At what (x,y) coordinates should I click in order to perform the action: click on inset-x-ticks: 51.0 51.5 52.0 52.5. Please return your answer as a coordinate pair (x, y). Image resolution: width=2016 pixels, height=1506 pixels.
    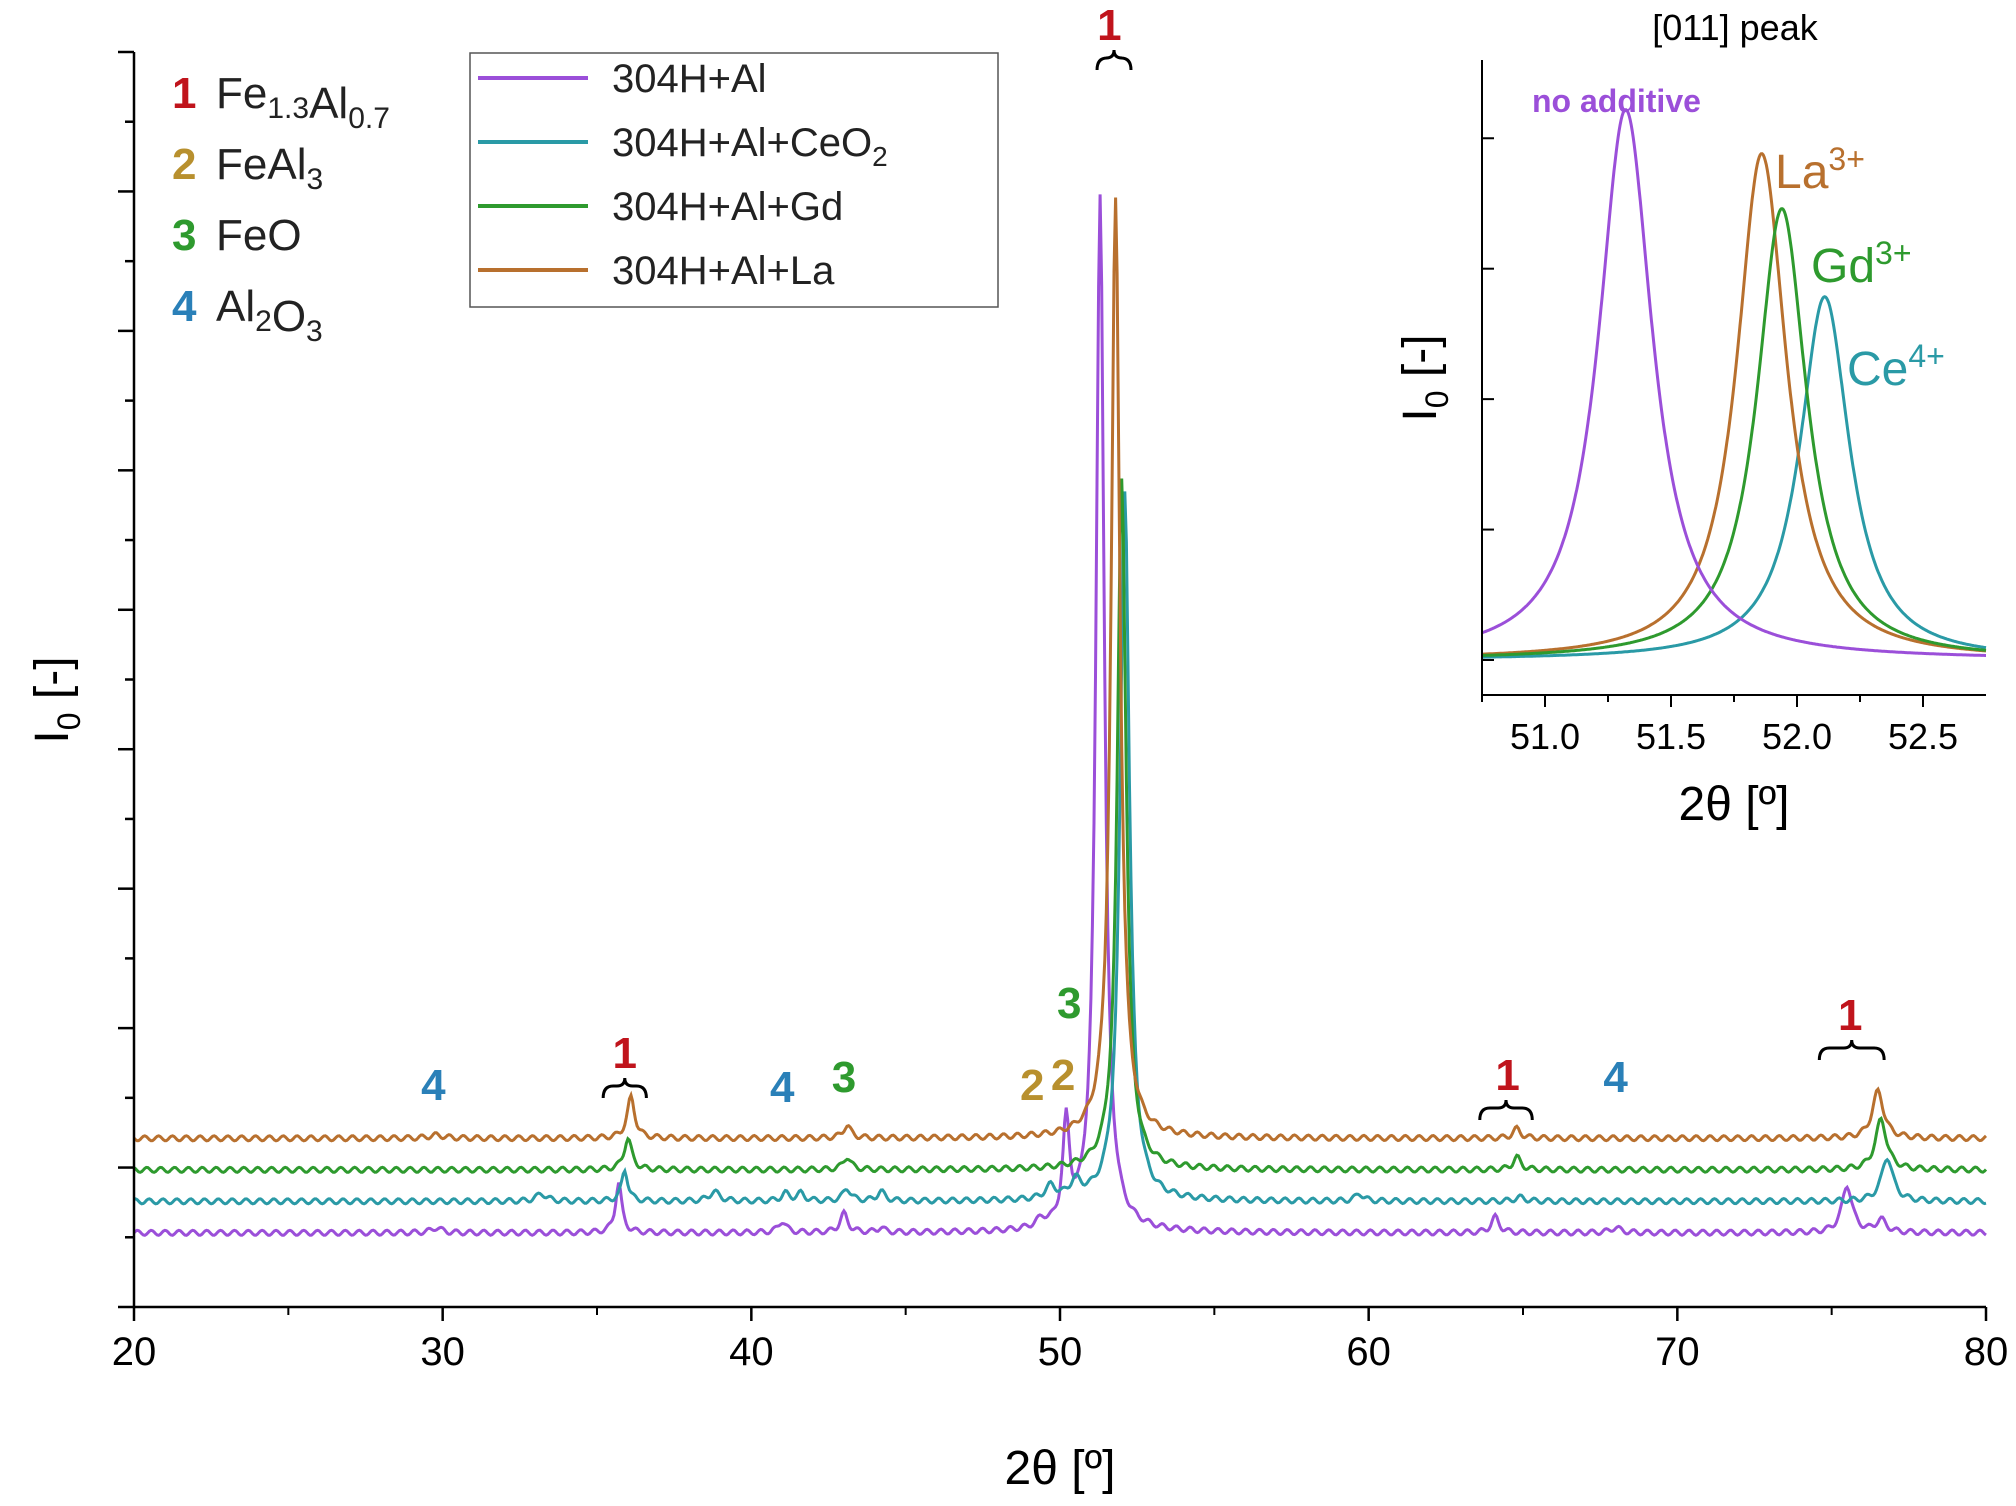
    Looking at the image, I should click on (1719, 726).